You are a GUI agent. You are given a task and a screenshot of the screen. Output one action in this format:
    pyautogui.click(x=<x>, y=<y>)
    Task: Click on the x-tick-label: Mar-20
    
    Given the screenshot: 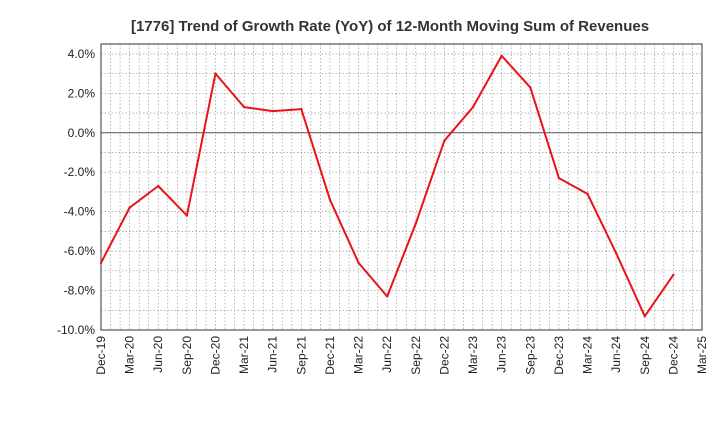 What is the action you would take?
    pyautogui.click(x=130, y=355)
    